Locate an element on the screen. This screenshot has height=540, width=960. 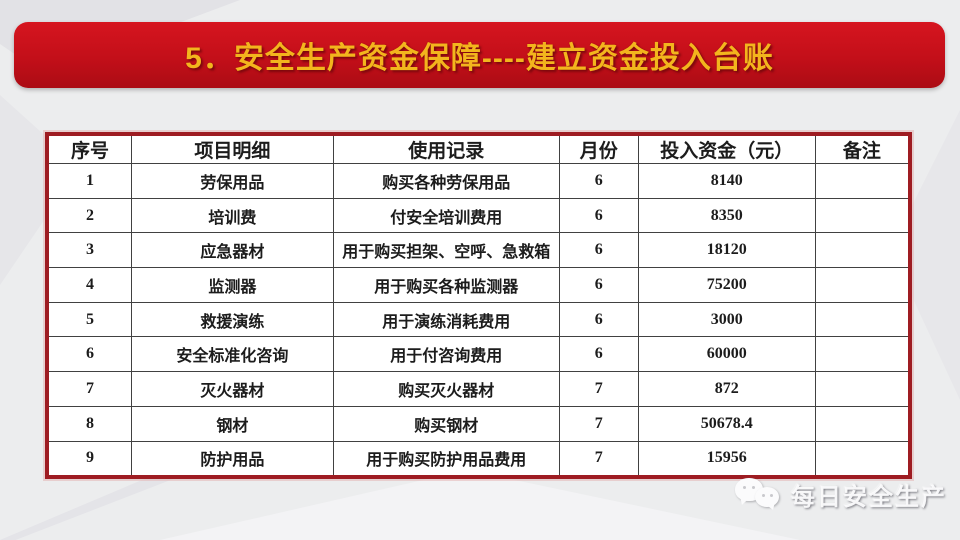
table-cell: 872 is located at coordinates (726, 389).